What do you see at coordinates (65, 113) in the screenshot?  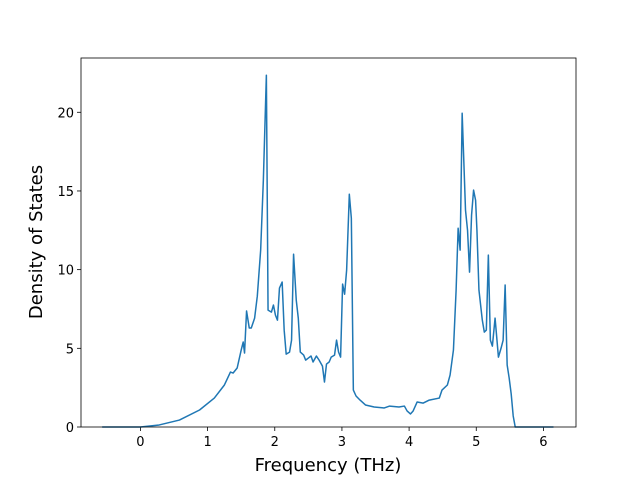 I see `y-tick-label: 20` at bounding box center [65, 113].